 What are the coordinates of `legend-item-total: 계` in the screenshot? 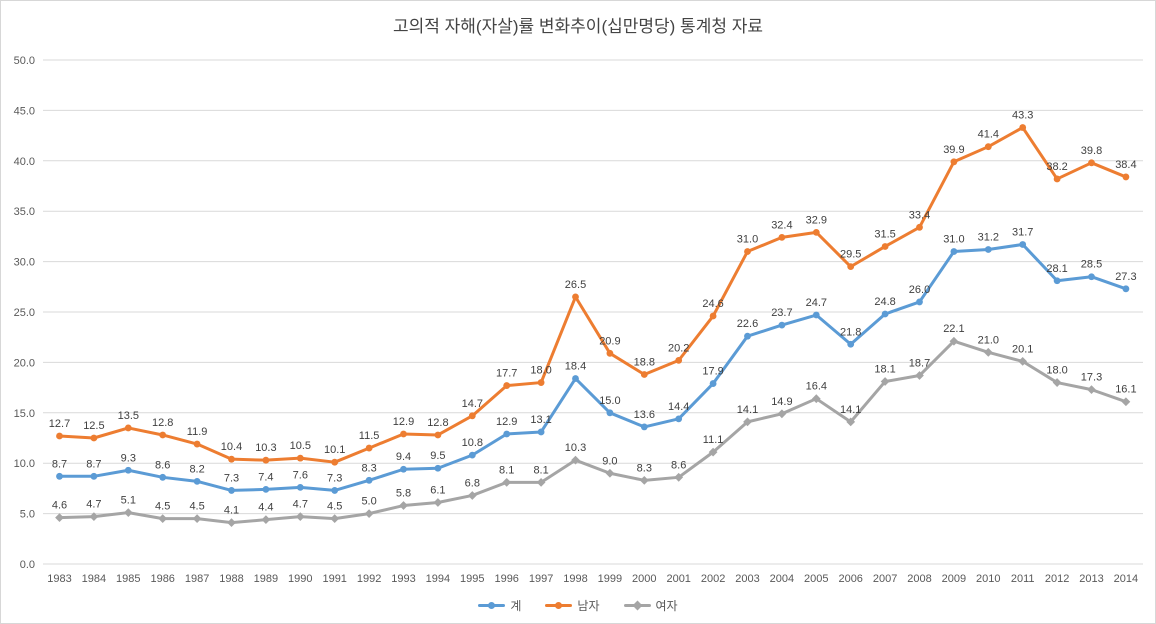 It's located at (499, 605).